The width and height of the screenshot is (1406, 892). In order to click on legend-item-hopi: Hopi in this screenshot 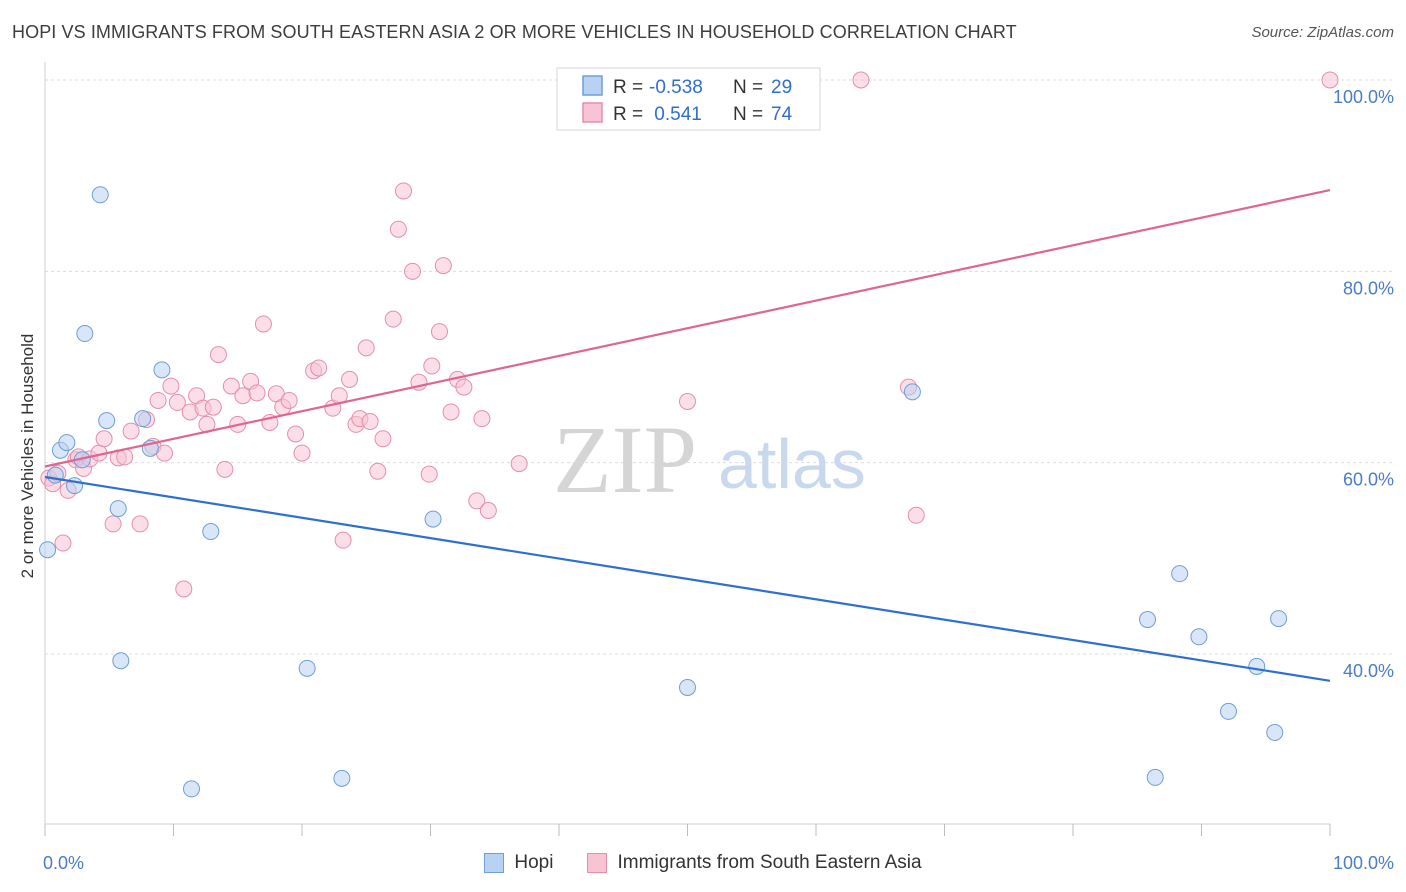, I will do `click(518, 863)`.